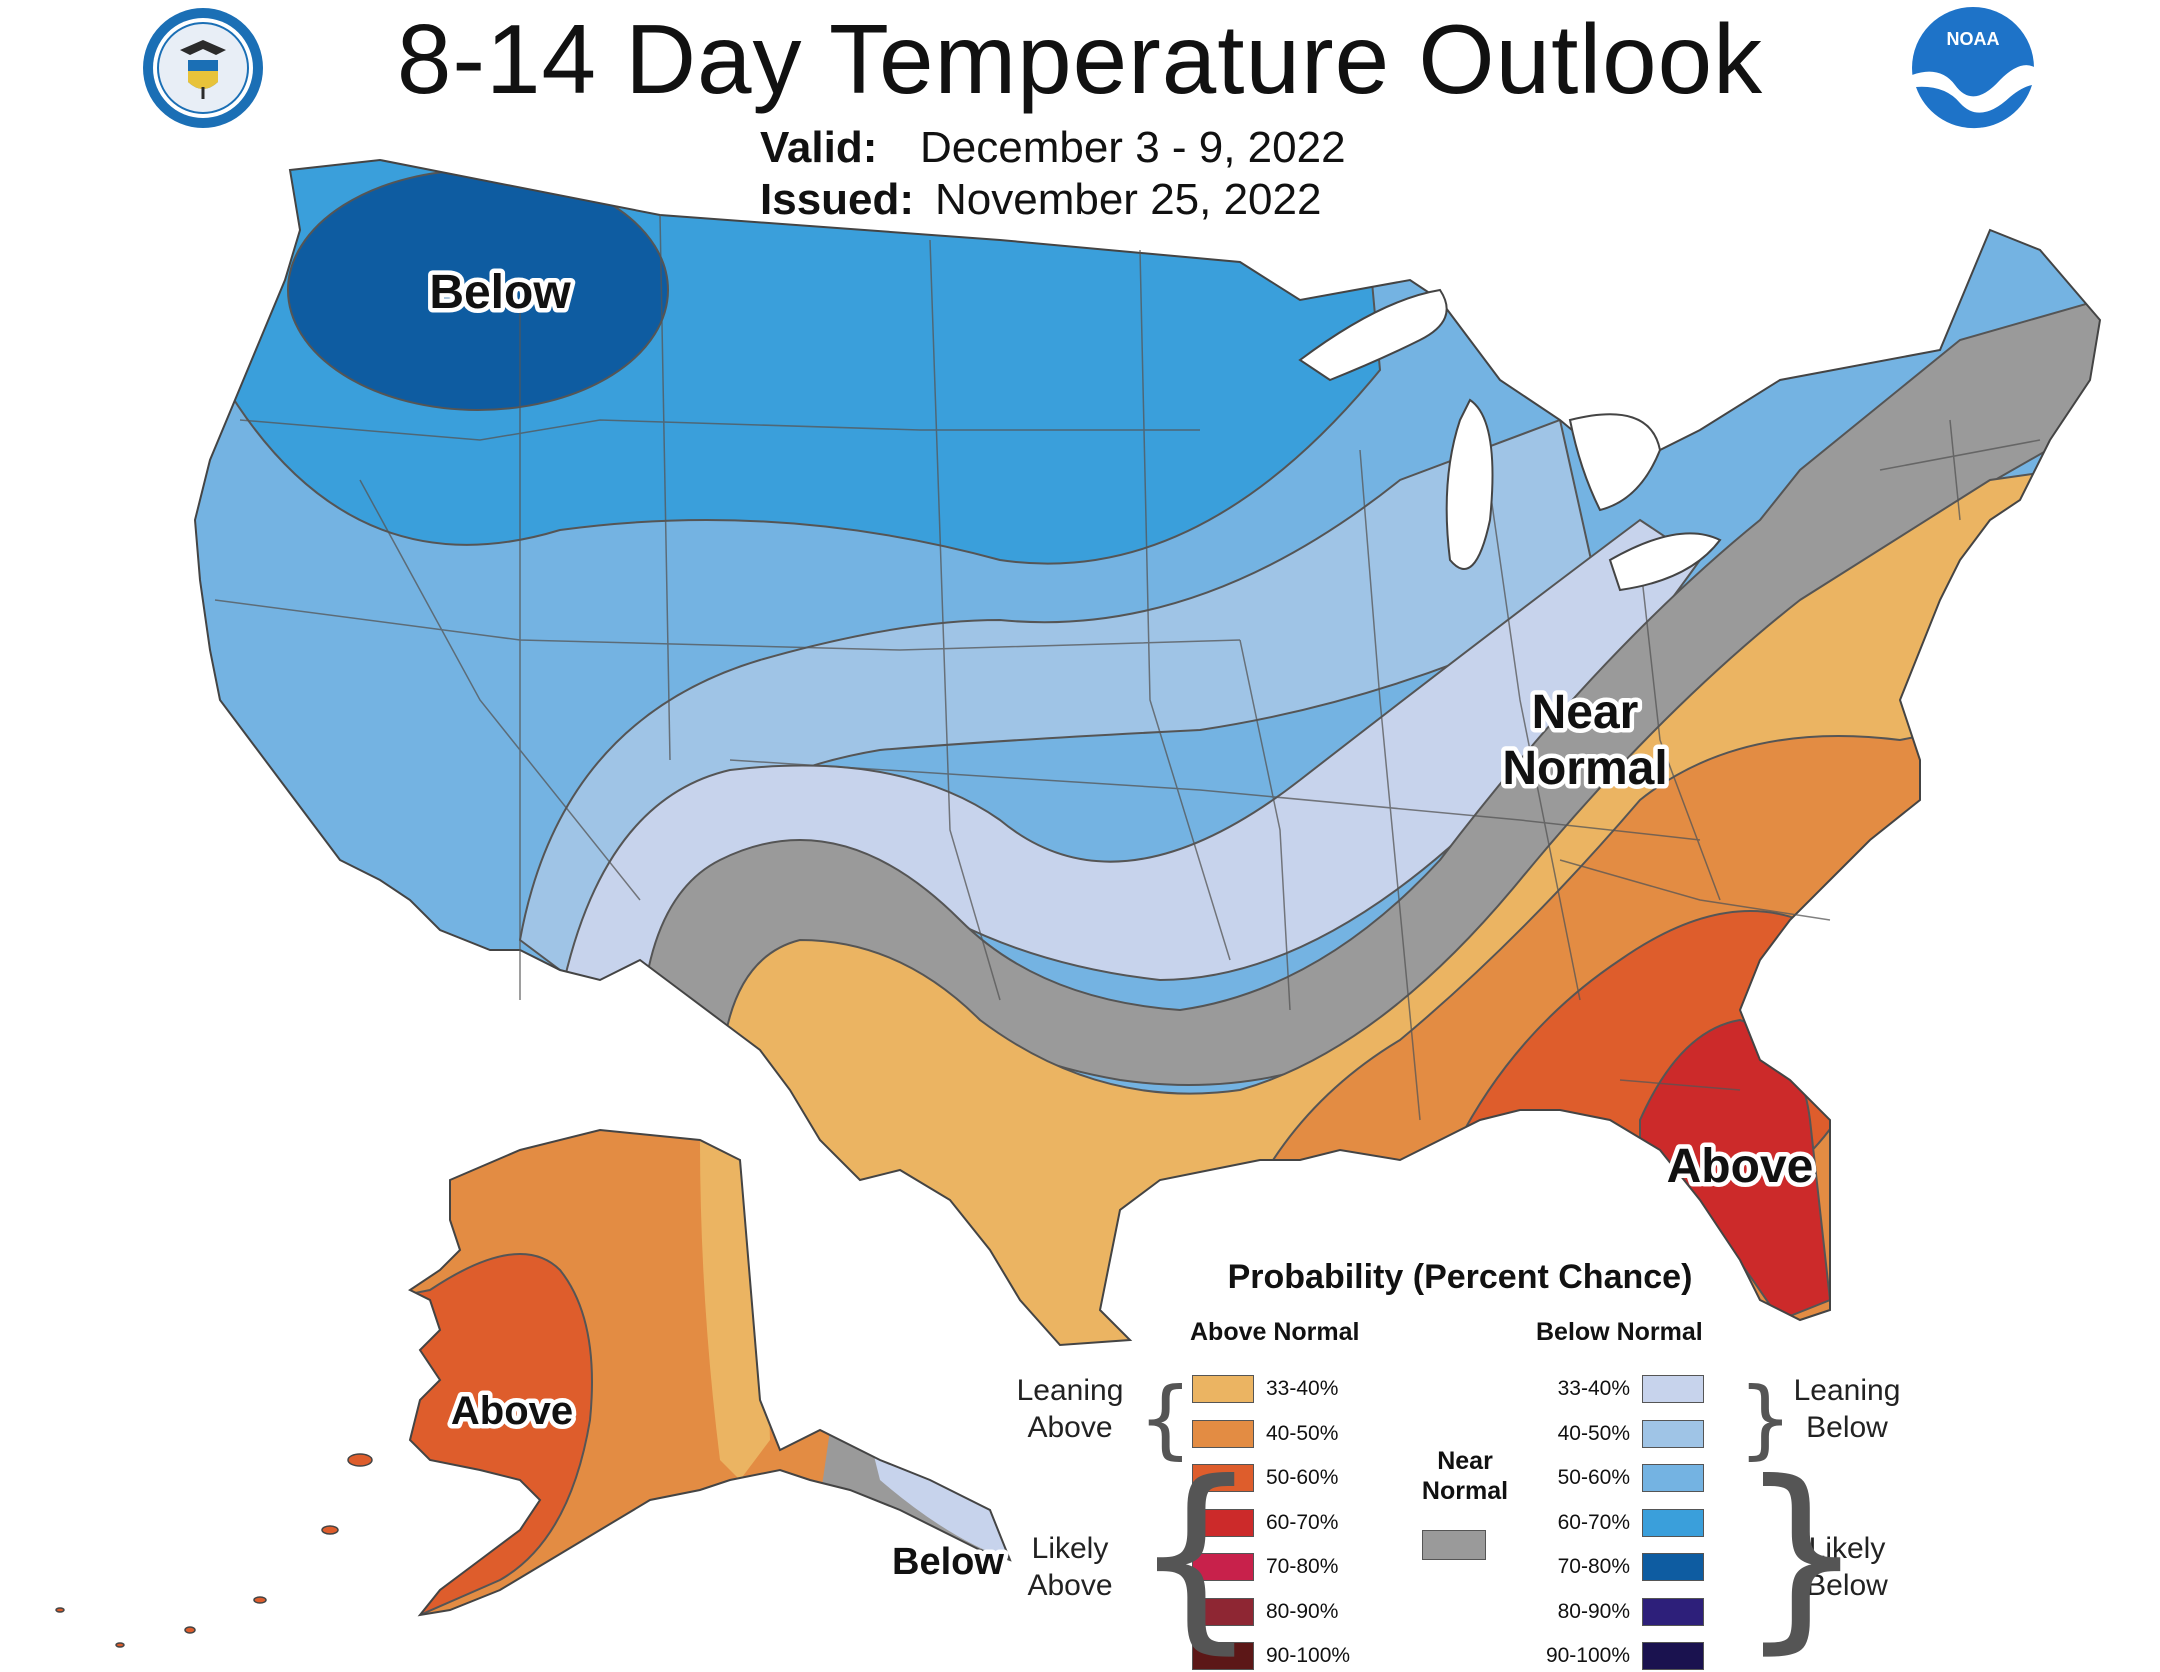 The width and height of the screenshot is (2160, 1672). What do you see at coordinates (1465, 1476) in the screenshot?
I see `legend-near-normal-label: Near Normal` at bounding box center [1465, 1476].